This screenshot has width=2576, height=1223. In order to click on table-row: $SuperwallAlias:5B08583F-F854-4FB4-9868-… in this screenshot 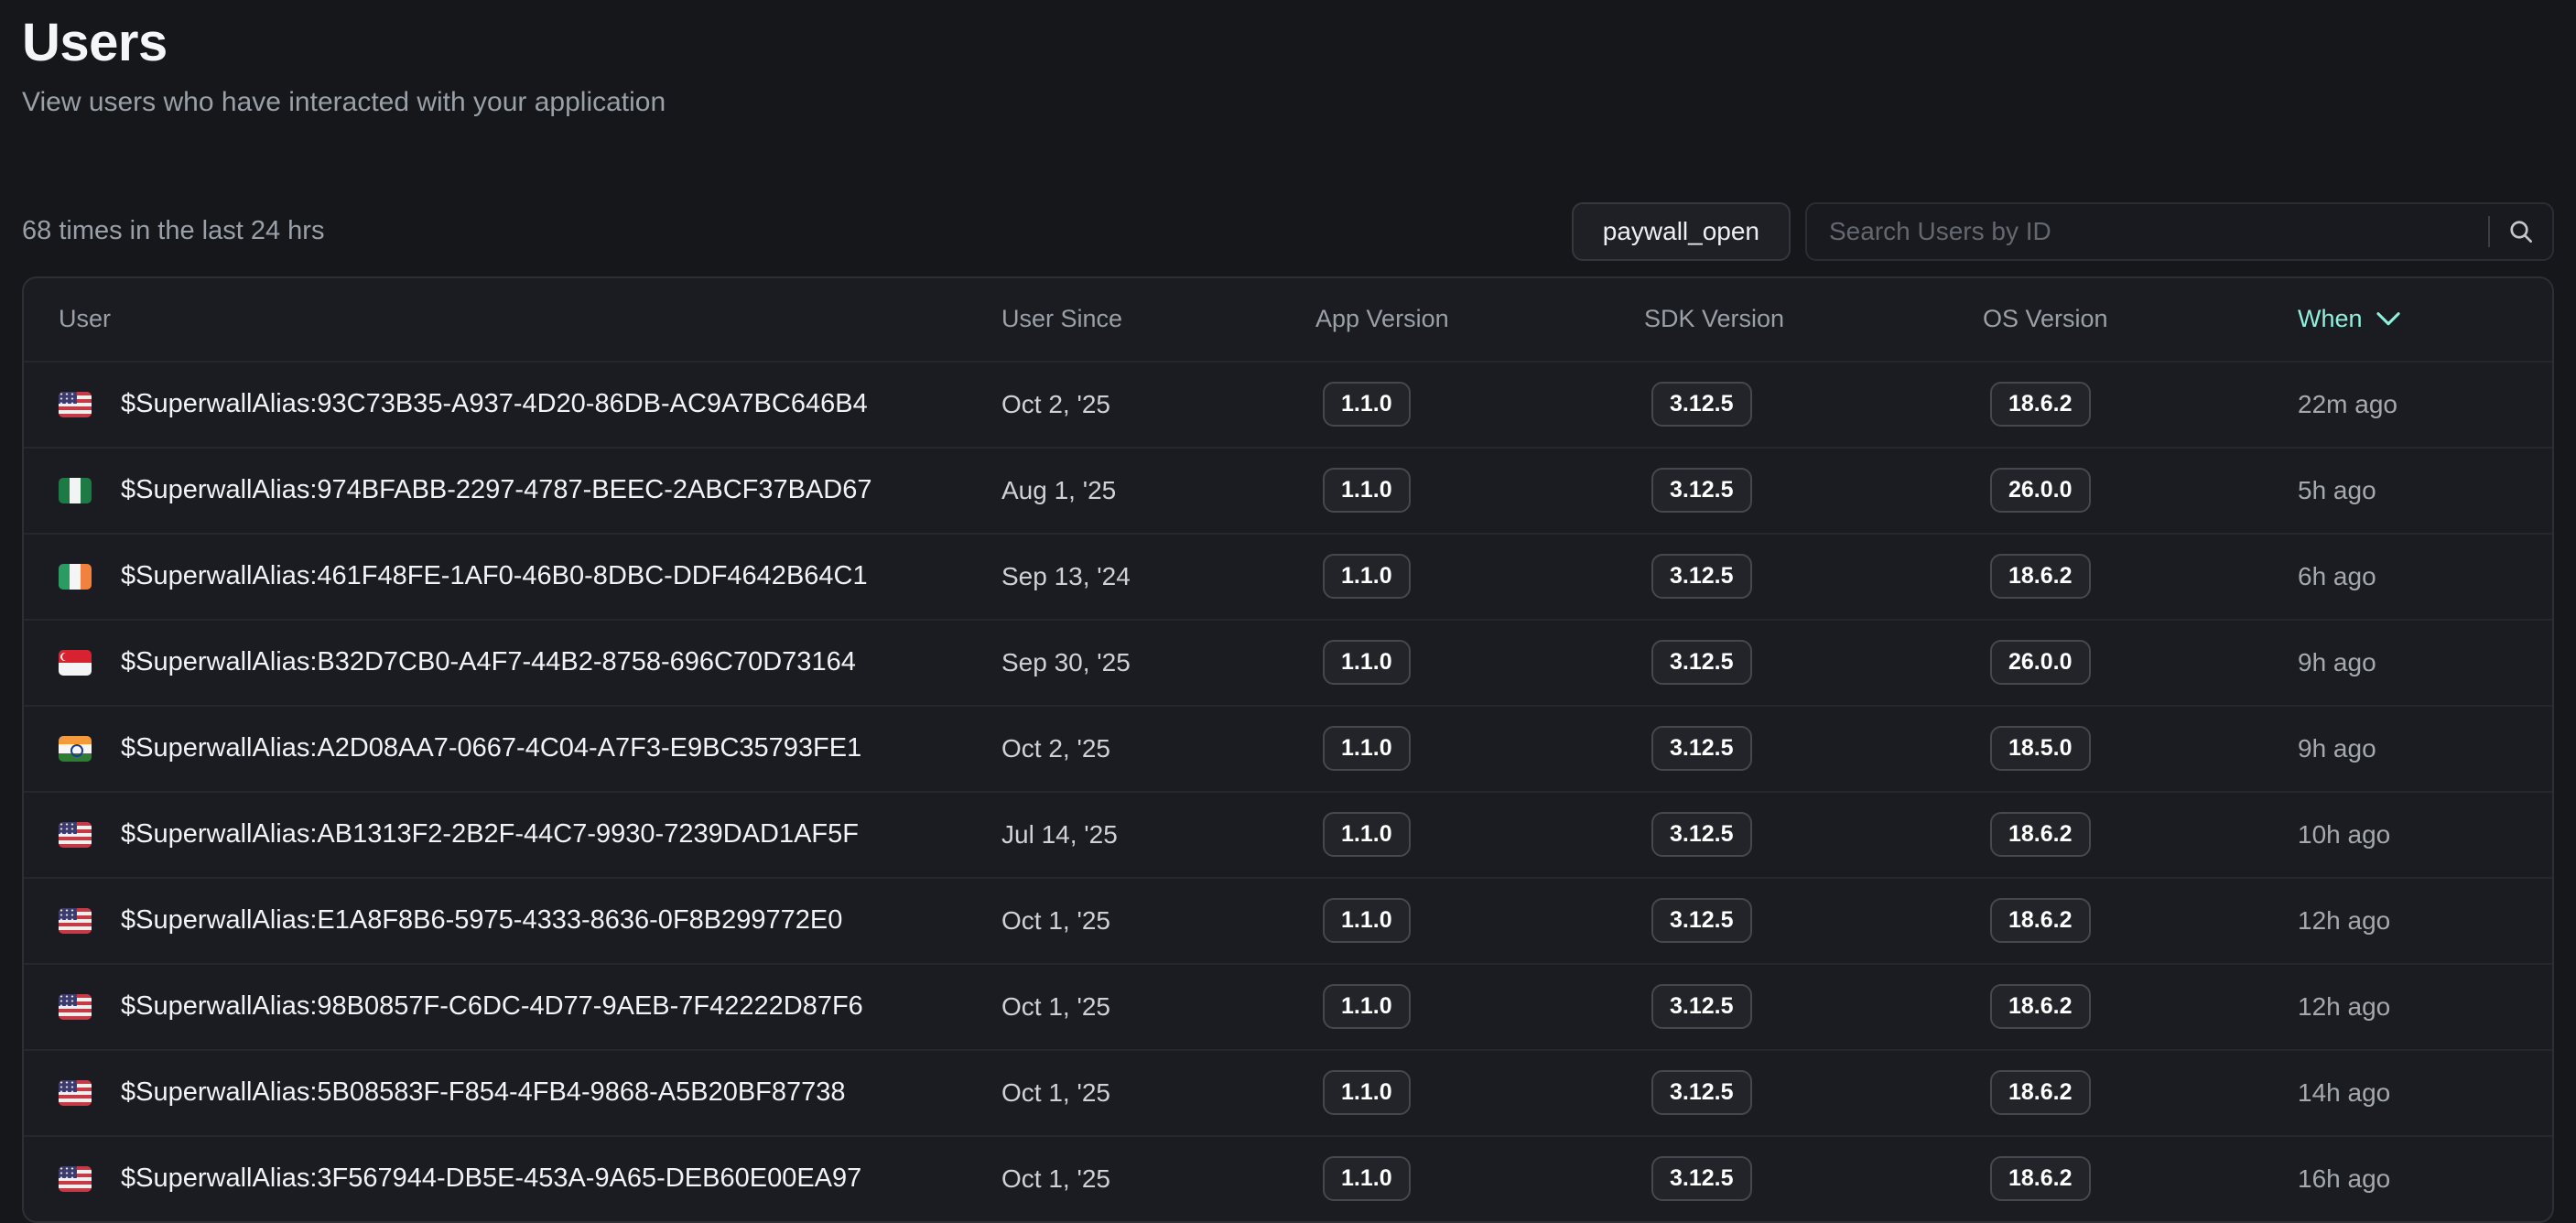, I will do `click(1288, 1091)`.